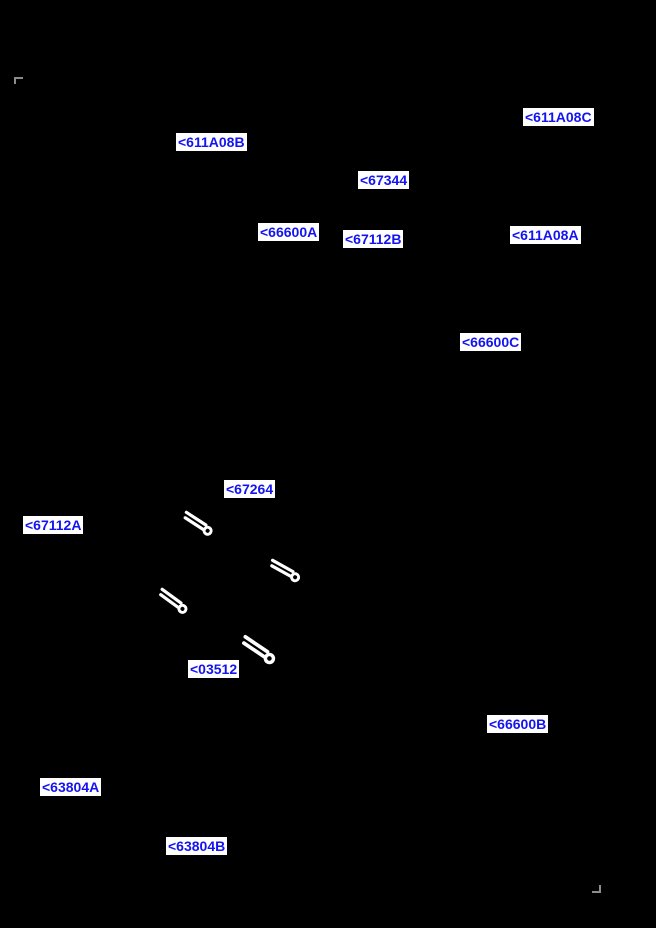 The image size is (656, 928). Describe the element at coordinates (18, 80) in the screenshot. I see `crop-mark-top-left` at that location.